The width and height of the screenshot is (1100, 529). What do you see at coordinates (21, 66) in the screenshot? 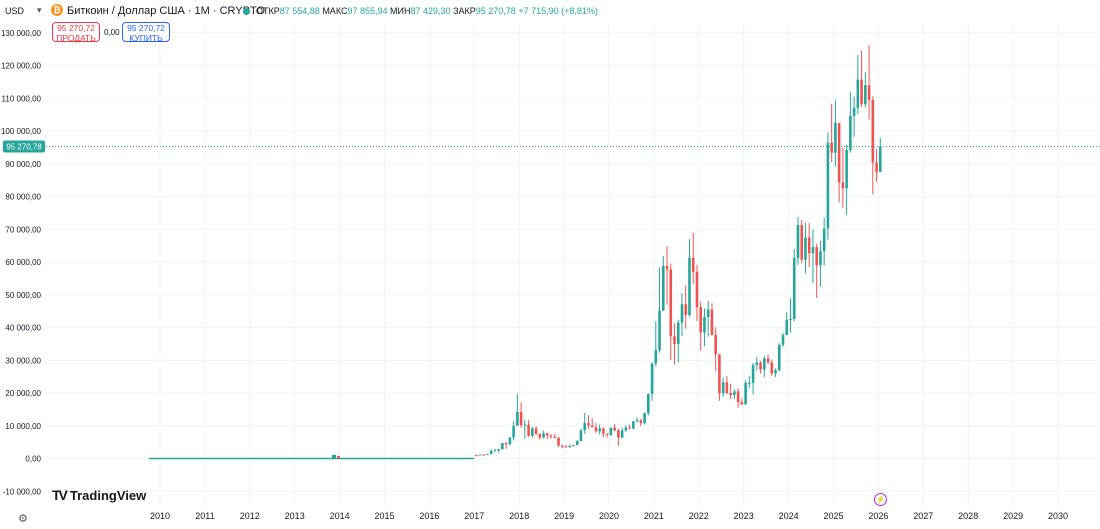
I see `y-tick-label: 120 000,00` at bounding box center [21, 66].